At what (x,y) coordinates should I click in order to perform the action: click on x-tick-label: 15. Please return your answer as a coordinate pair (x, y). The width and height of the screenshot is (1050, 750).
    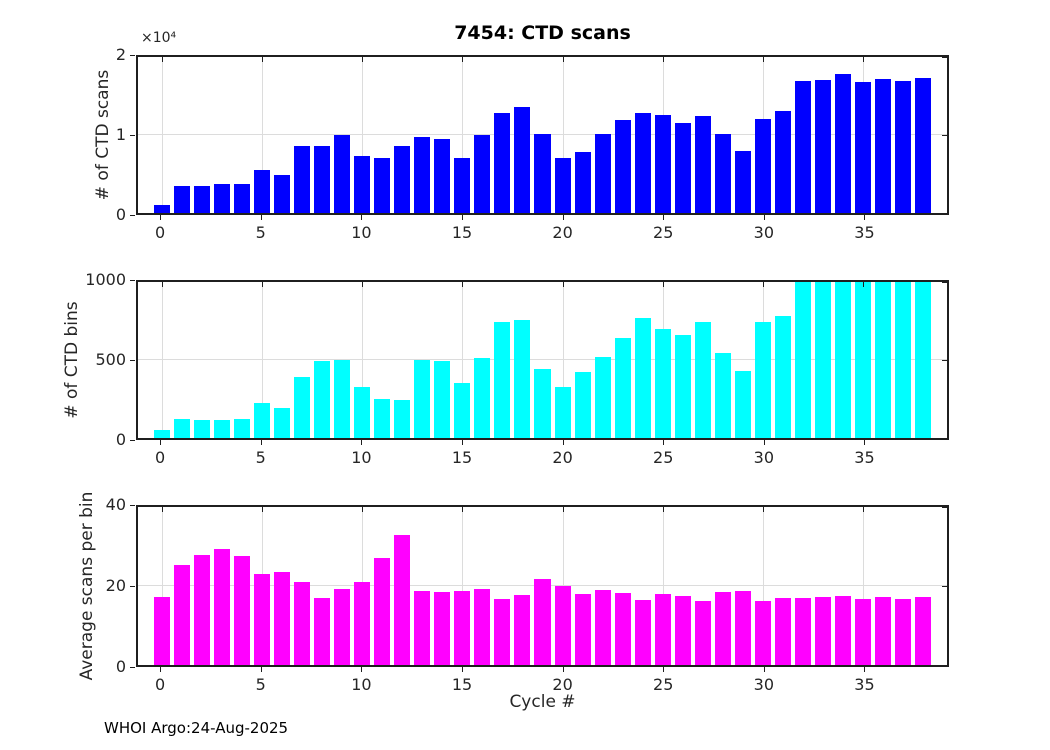
    Looking at the image, I should click on (462, 457).